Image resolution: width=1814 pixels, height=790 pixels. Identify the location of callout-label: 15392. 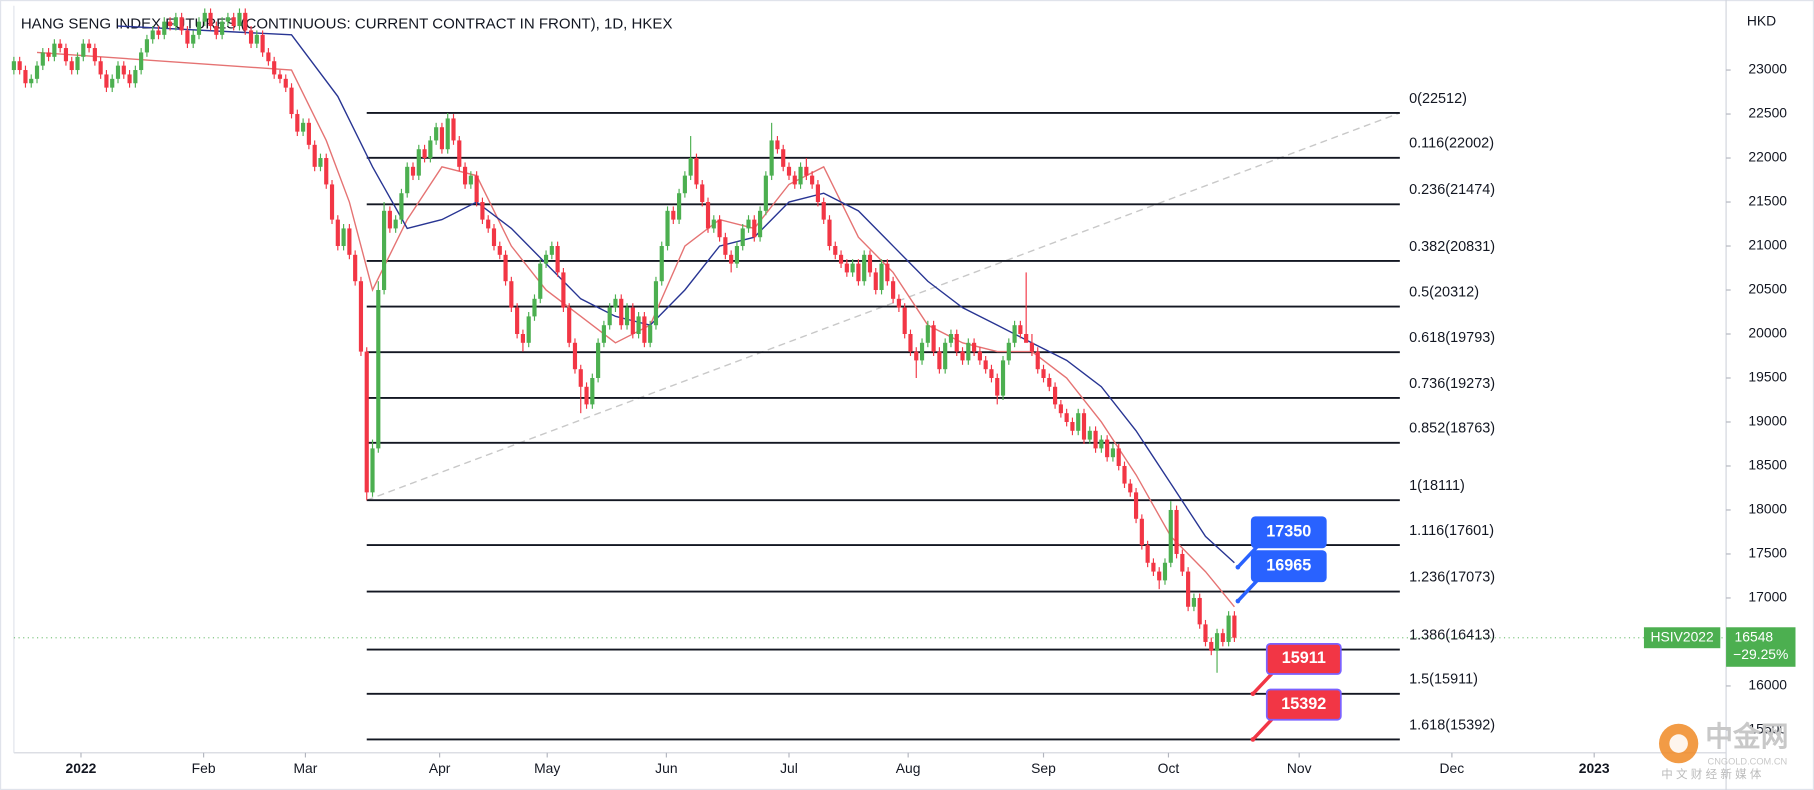
(1303, 704).